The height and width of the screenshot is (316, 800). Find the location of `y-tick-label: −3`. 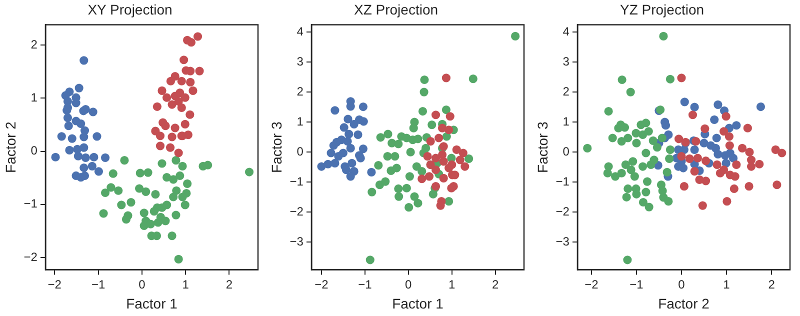

y-tick-label: −3 is located at coordinates (297, 241).